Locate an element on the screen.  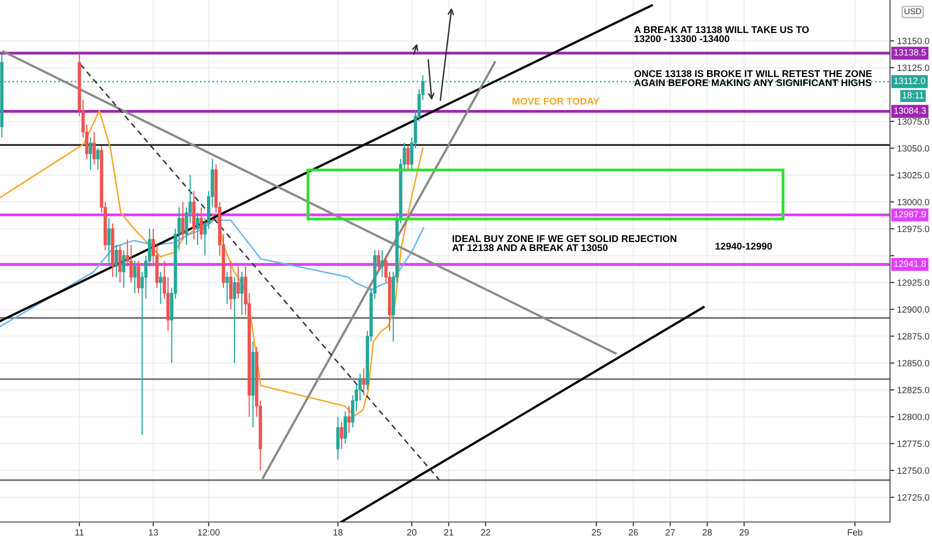
y-tick-label: 12775.0 is located at coordinates (914, 443).